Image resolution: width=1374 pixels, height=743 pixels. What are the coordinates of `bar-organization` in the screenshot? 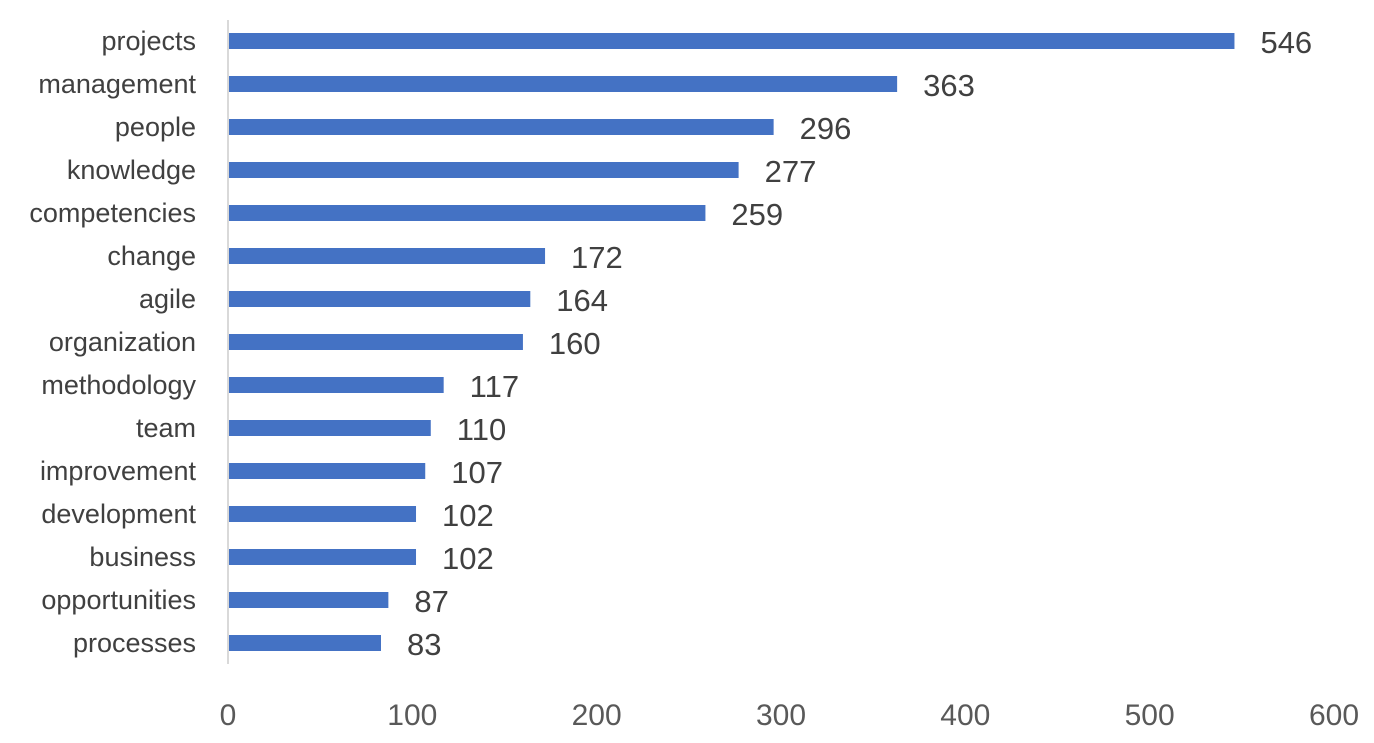 It's located at (375, 342).